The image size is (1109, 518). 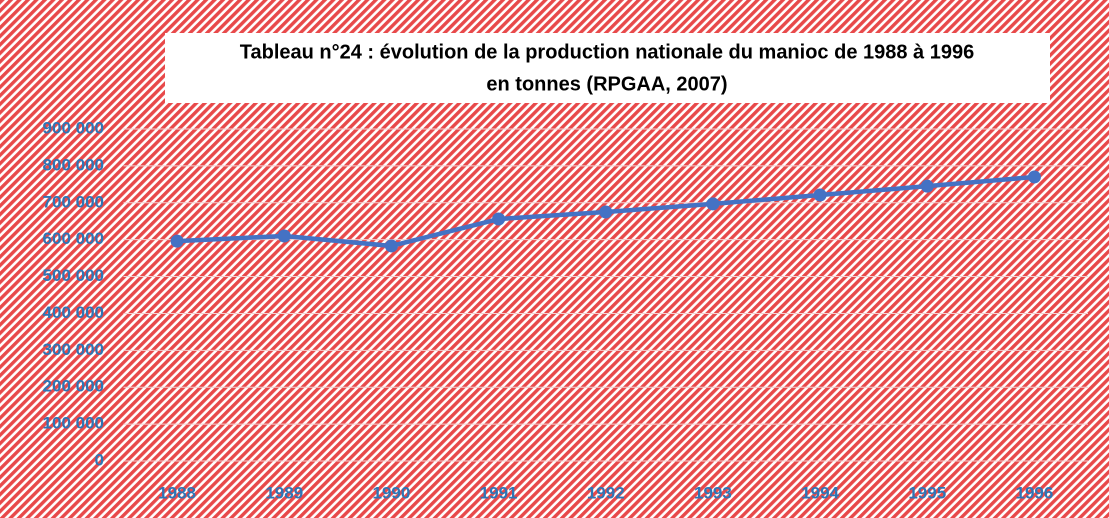 I want to click on x-tick-label: 1992, so click(x=606, y=492).